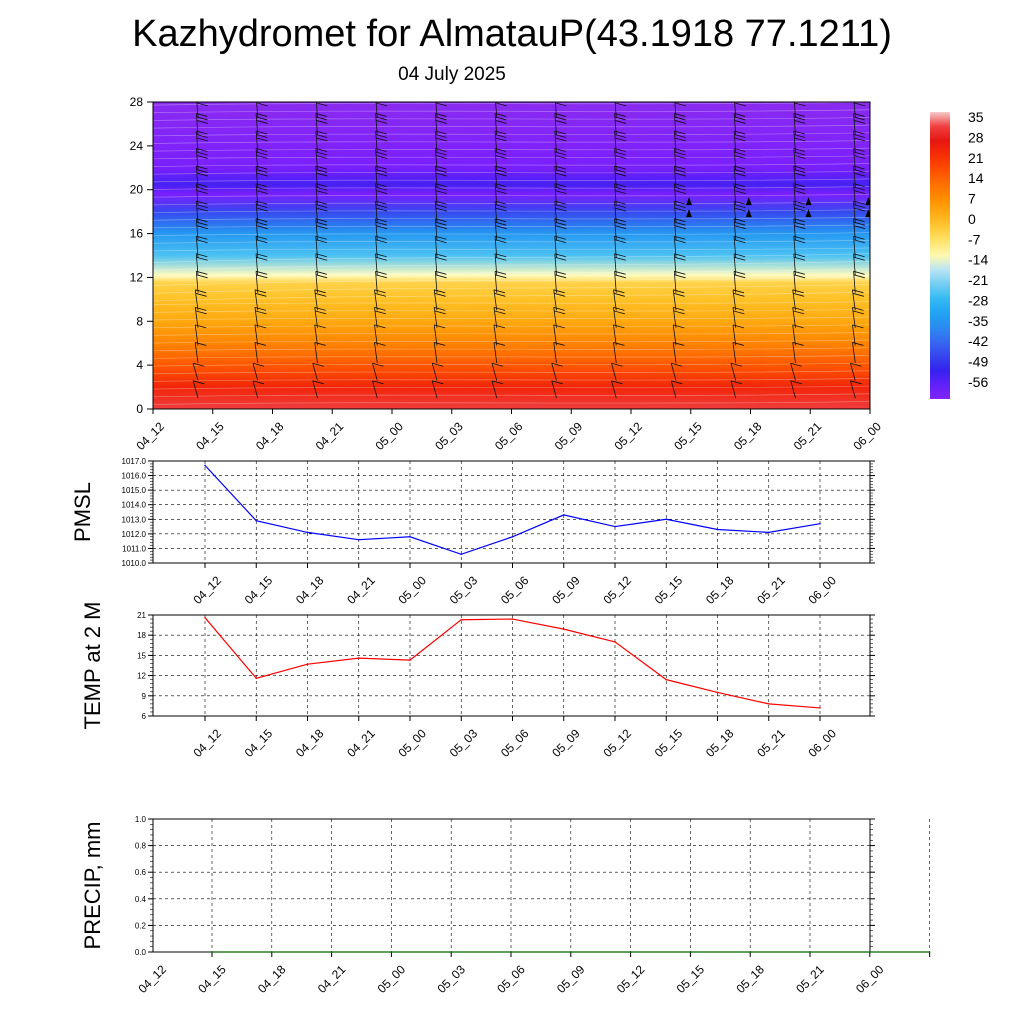 This screenshot has width=1024, height=1024. I want to click on x-tick-label: 05_06, so click(511, 979).